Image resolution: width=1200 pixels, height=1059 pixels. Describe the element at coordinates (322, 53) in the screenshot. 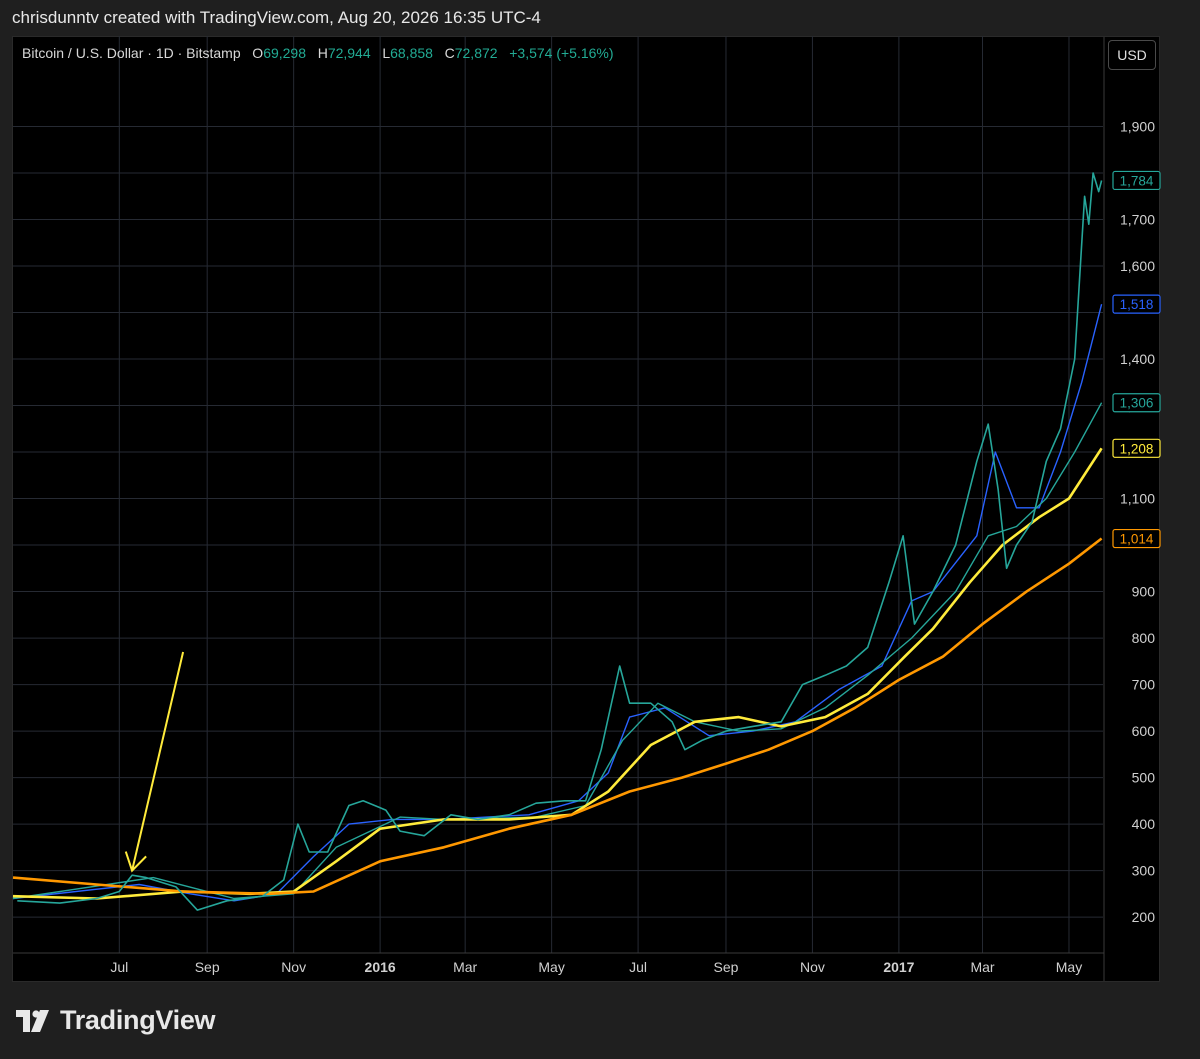

I see `high-label: H` at that location.